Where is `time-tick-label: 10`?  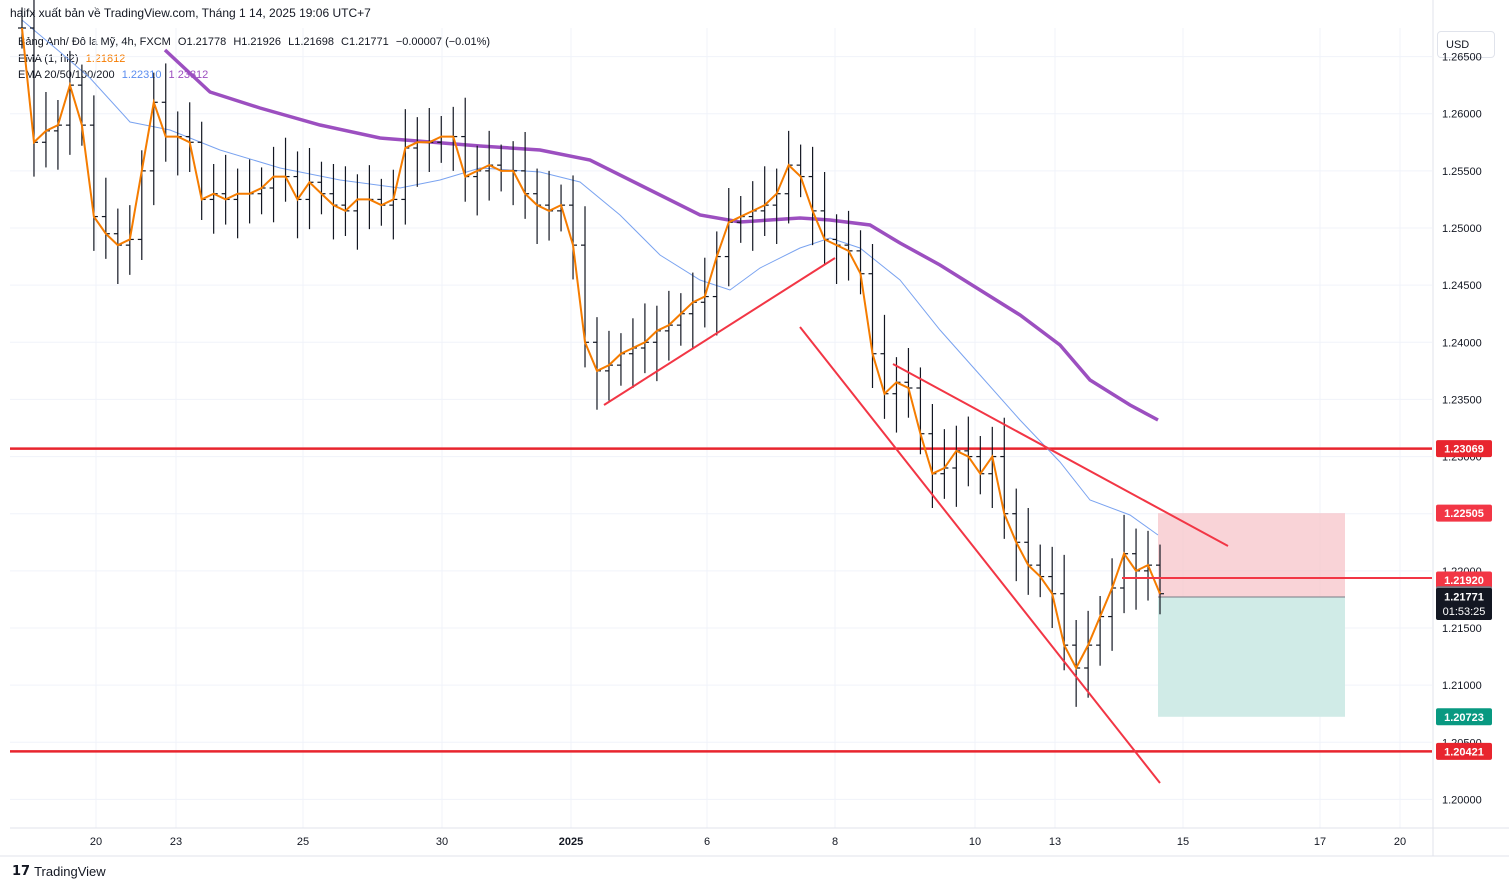 time-tick-label: 10 is located at coordinates (975, 842).